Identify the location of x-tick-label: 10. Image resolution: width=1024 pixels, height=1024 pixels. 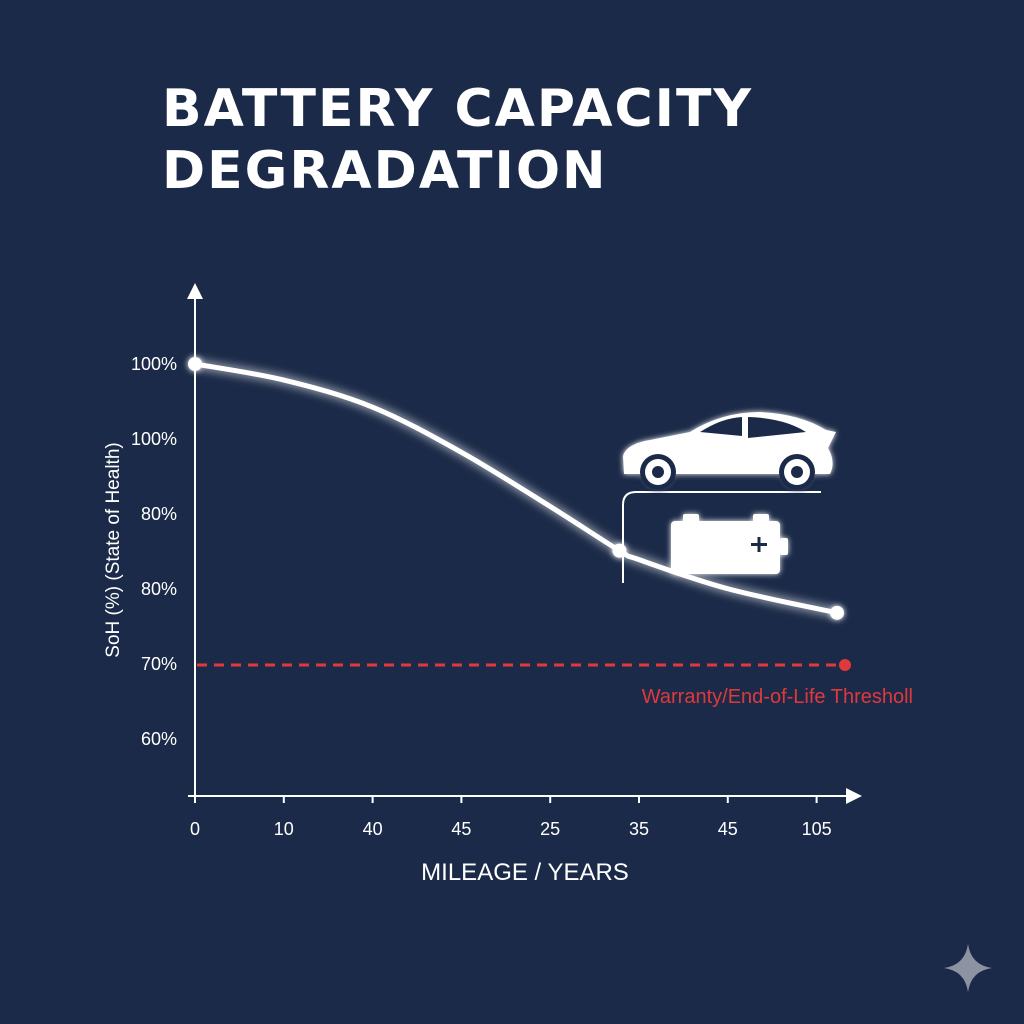
(284, 829).